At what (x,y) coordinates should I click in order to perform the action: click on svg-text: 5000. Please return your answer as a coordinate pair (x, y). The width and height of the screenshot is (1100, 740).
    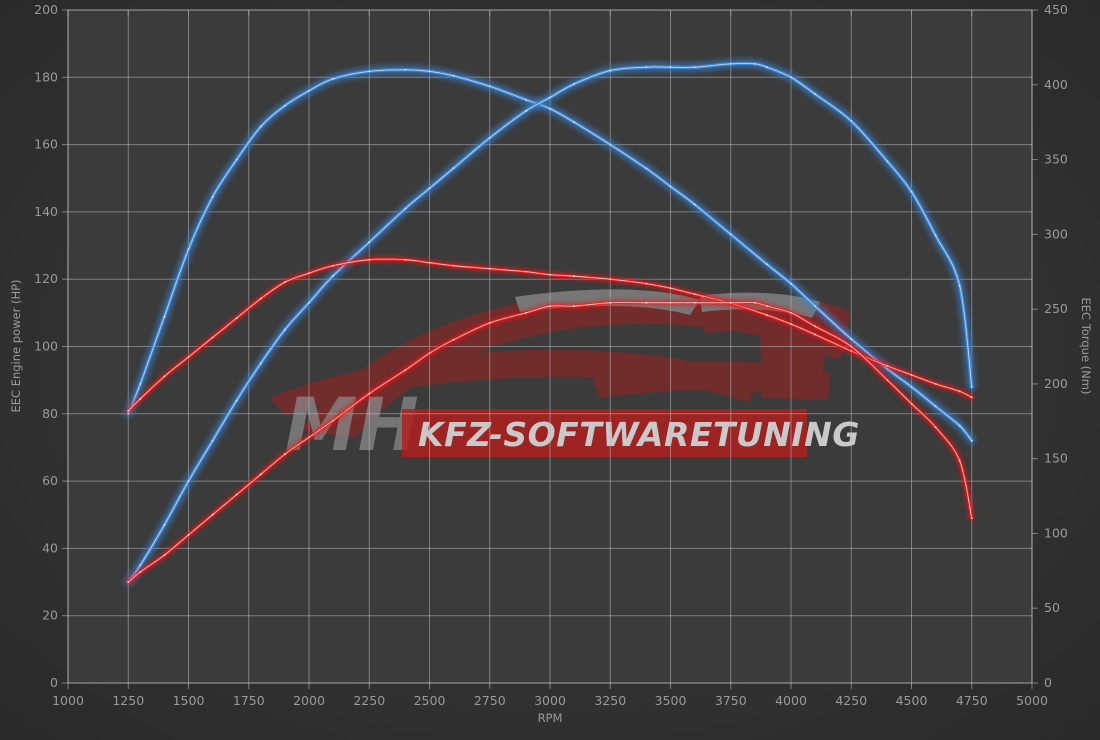
    Looking at the image, I should click on (1032, 700).